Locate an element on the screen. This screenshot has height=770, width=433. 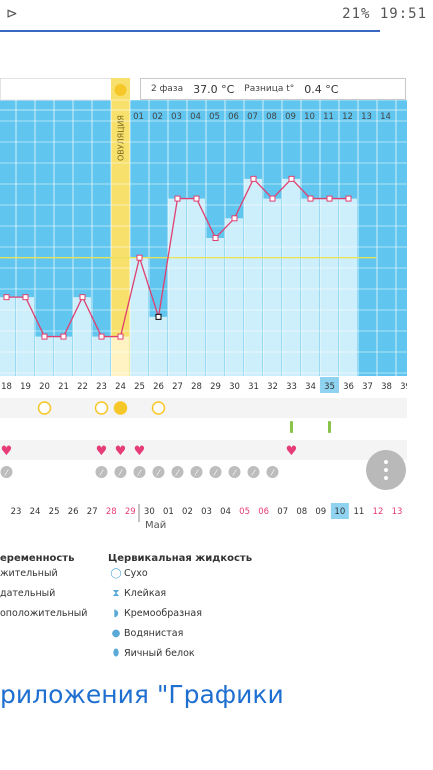
cycle-day-label: 24 is located at coordinates (120, 387).